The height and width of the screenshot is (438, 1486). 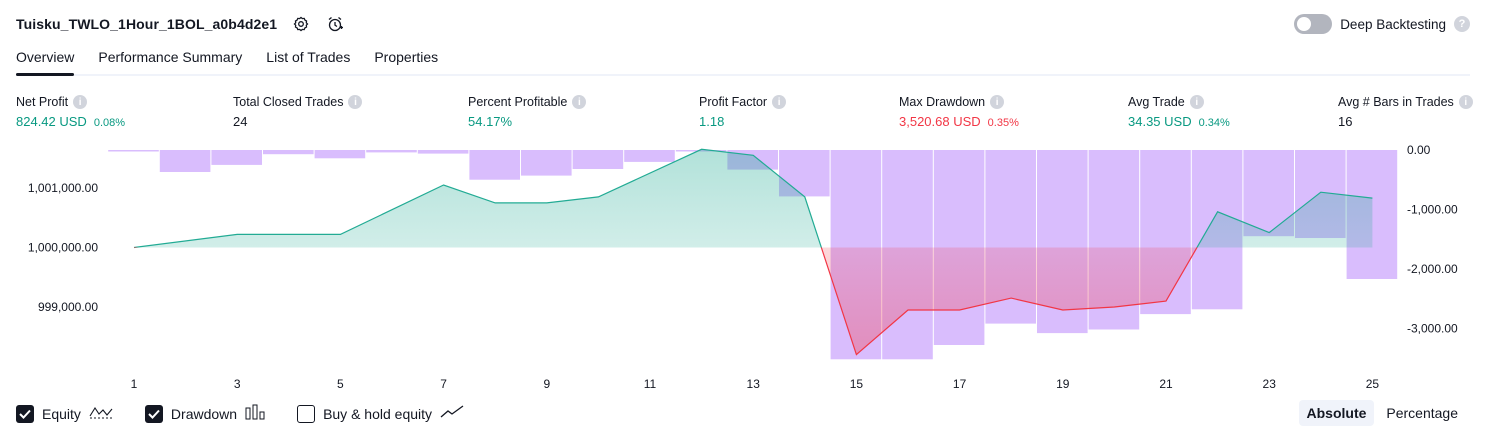 What do you see at coordinates (1382, 413) in the screenshot?
I see `scale-mode-switch: Absolute Percentage` at bounding box center [1382, 413].